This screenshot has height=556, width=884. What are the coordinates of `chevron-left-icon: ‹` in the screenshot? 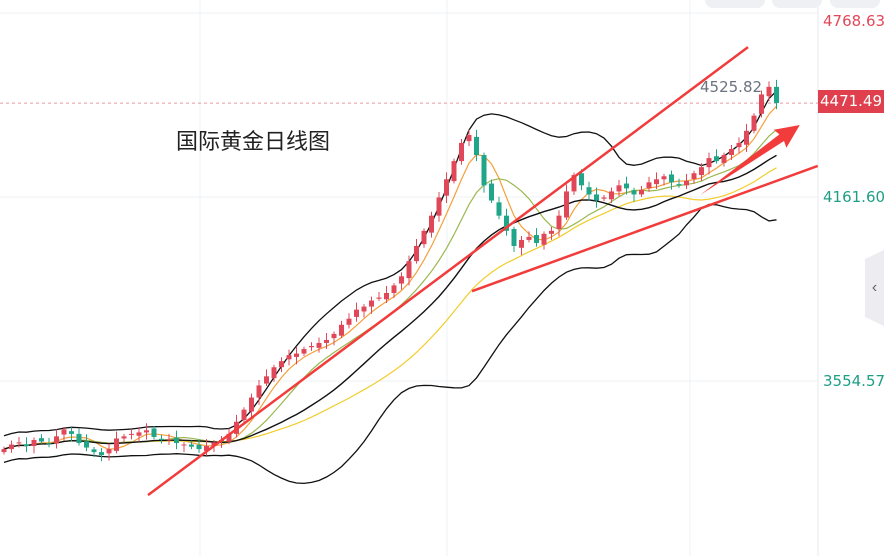 It's located at (874, 287).